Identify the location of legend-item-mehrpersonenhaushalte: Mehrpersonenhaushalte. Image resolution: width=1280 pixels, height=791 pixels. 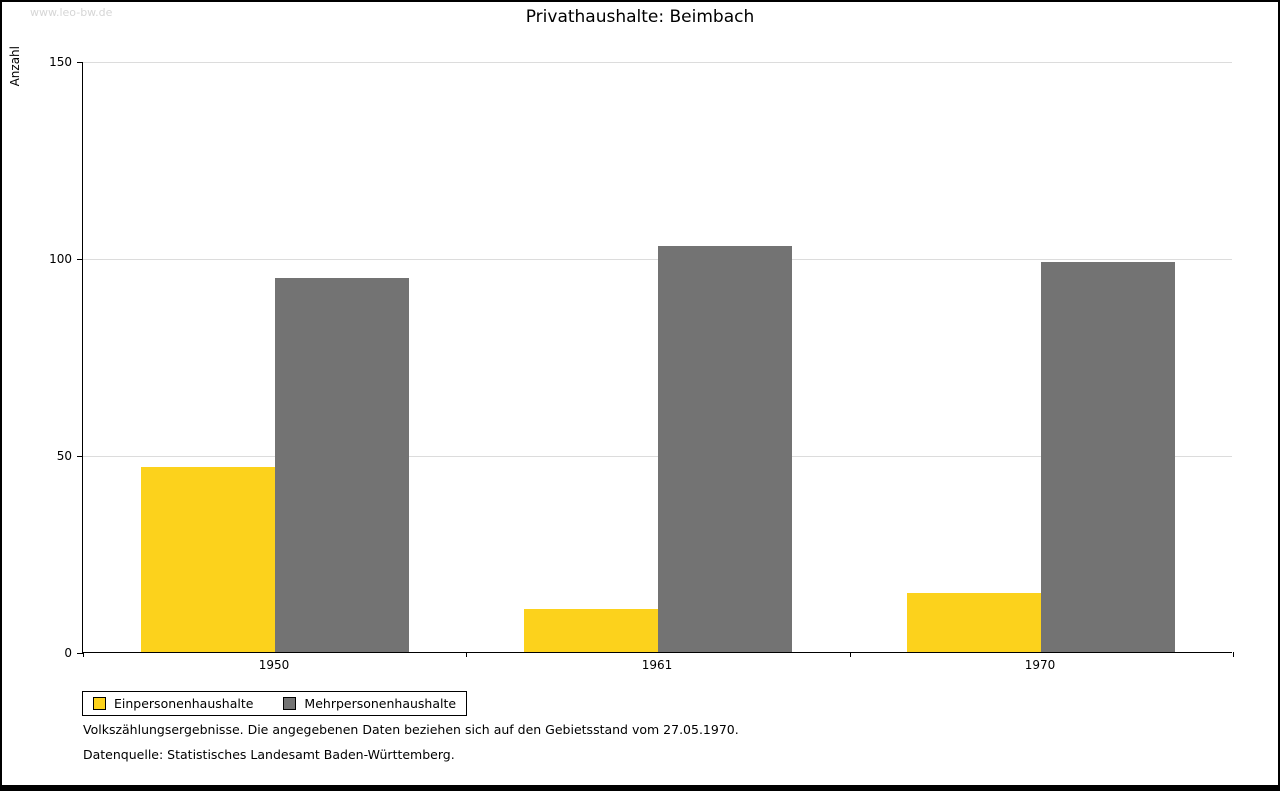
(369, 703).